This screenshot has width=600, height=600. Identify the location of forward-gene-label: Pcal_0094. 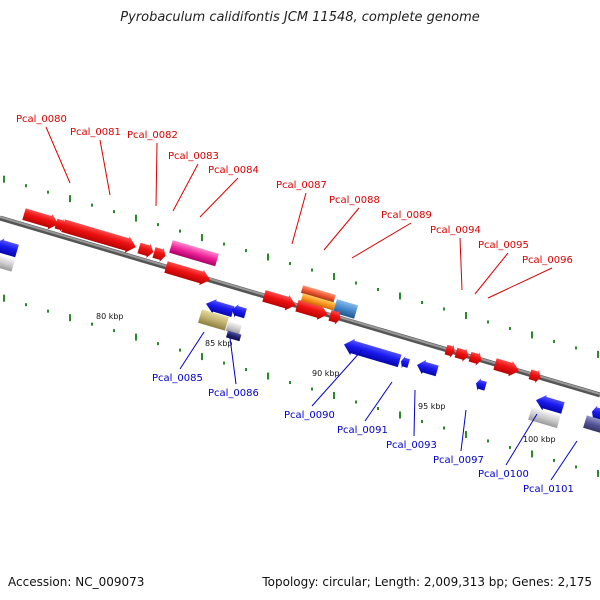
(455, 230).